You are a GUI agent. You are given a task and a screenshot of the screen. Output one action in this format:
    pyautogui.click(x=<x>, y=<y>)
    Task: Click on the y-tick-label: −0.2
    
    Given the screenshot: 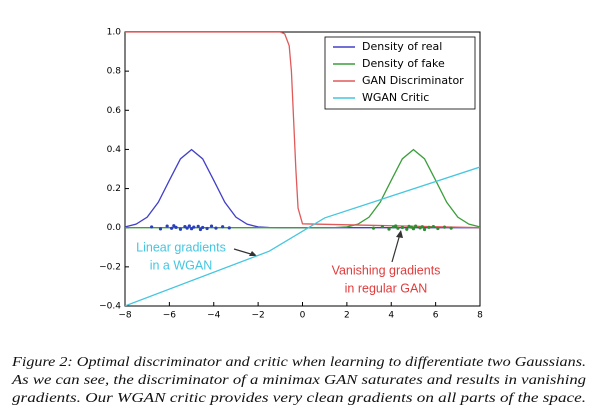 What is the action you would take?
    pyautogui.click(x=110, y=267)
    